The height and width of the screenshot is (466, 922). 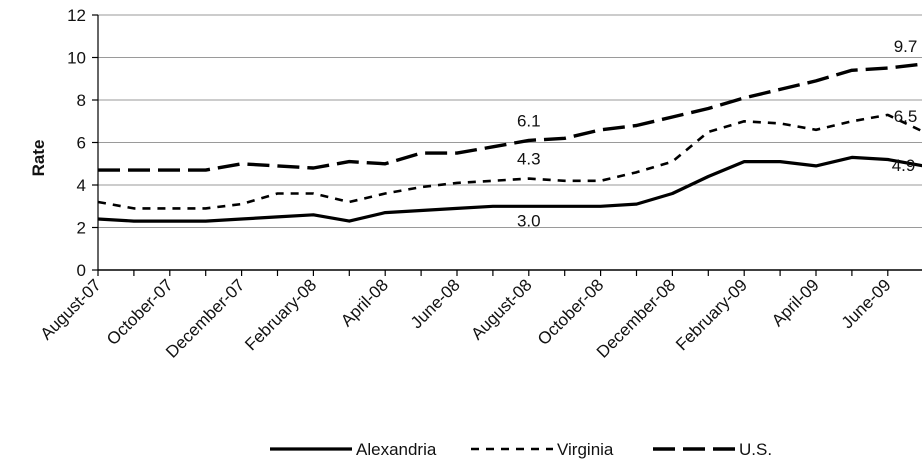 What do you see at coordinates (81, 143) in the screenshot?
I see `y-tick-label: 6` at bounding box center [81, 143].